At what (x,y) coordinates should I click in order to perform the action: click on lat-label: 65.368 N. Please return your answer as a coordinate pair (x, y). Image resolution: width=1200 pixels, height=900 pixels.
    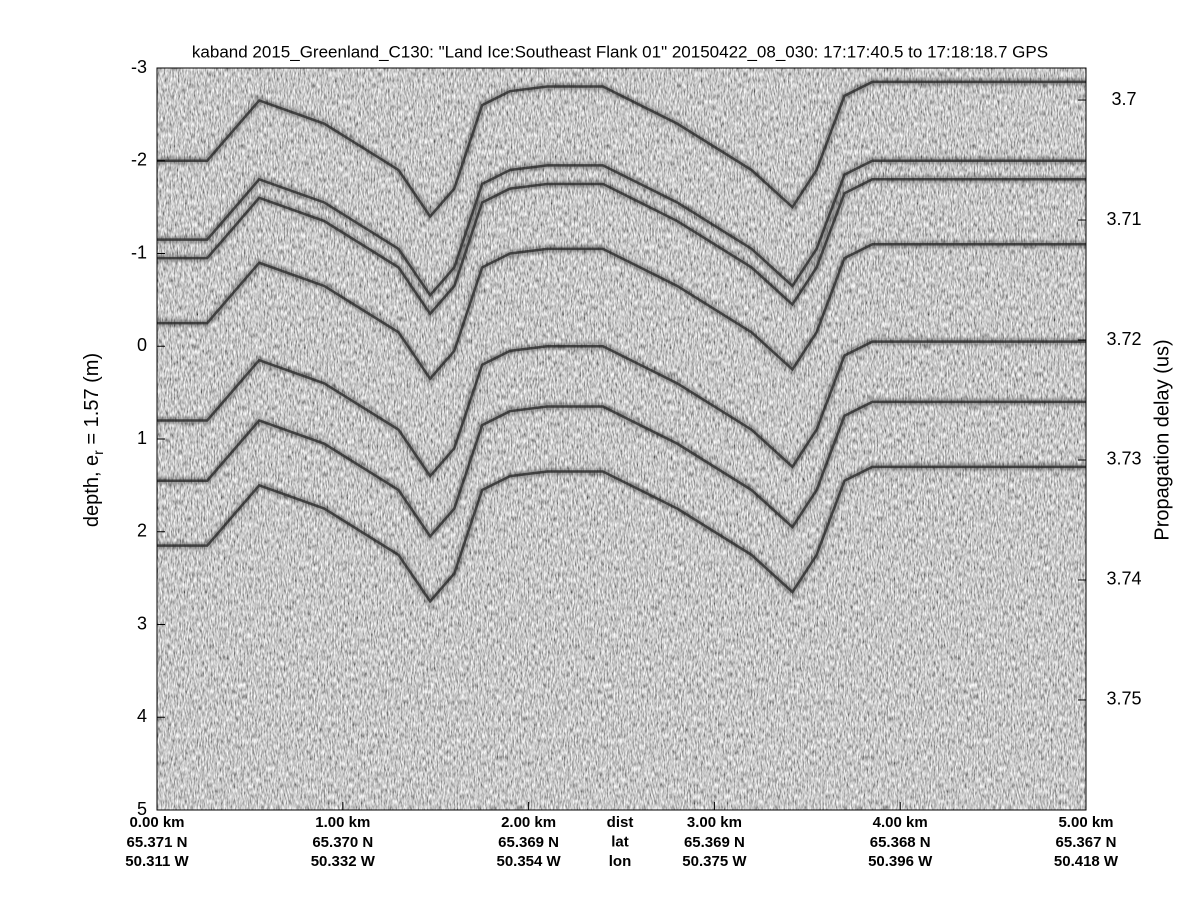
    Looking at the image, I should click on (900, 842).